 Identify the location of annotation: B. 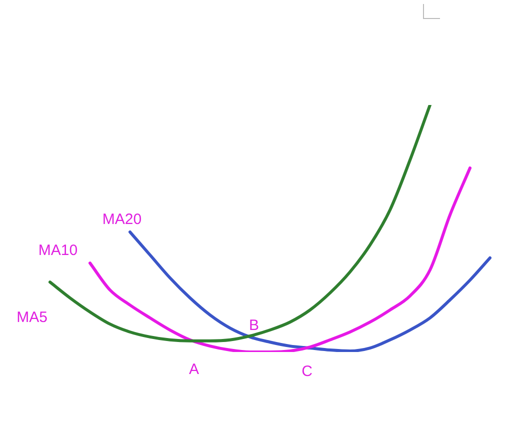
(254, 325).